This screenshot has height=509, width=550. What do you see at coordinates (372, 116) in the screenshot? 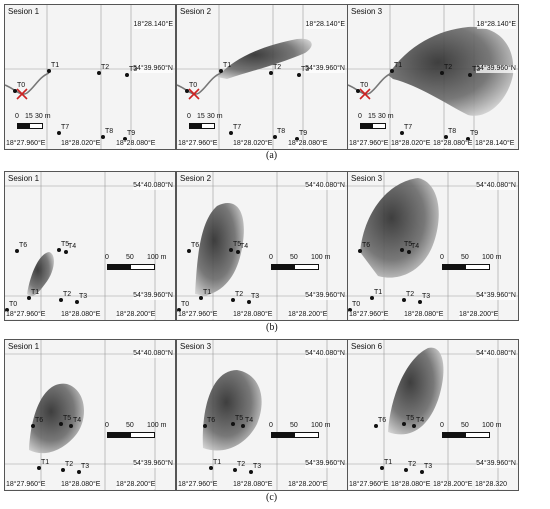
I see `scale-label: 15` at bounding box center [372, 116].